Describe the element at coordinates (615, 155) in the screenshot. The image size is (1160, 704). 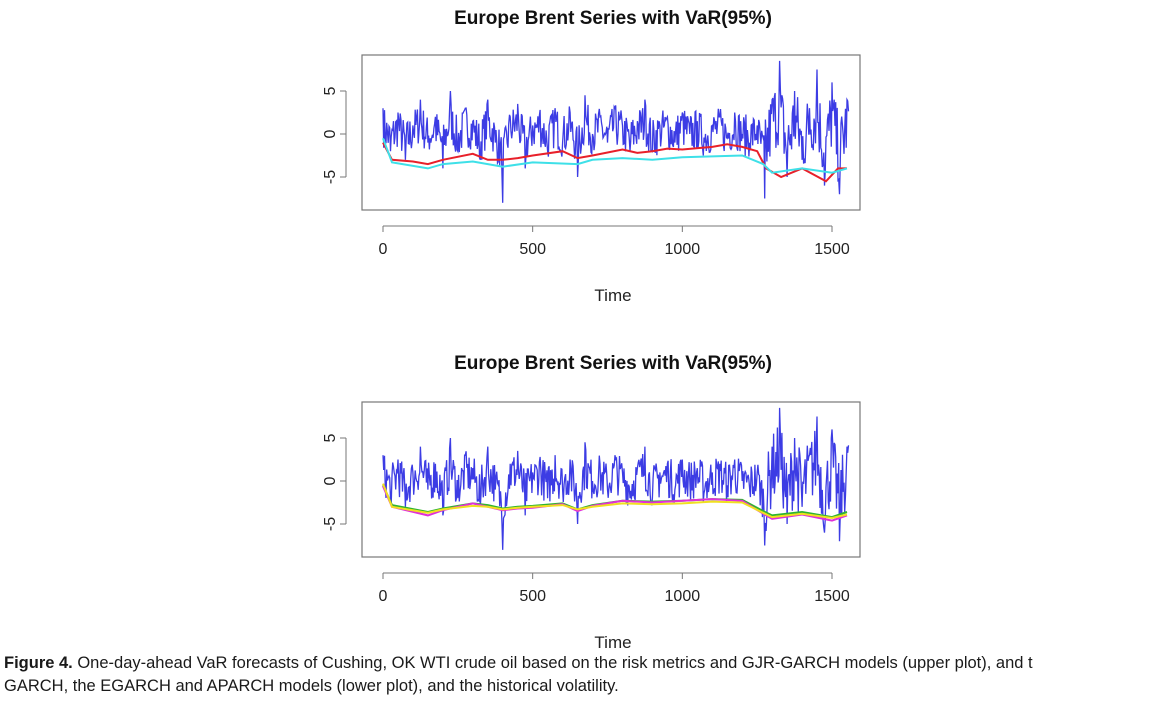
I see `var-line-var-riskmetrics` at that location.